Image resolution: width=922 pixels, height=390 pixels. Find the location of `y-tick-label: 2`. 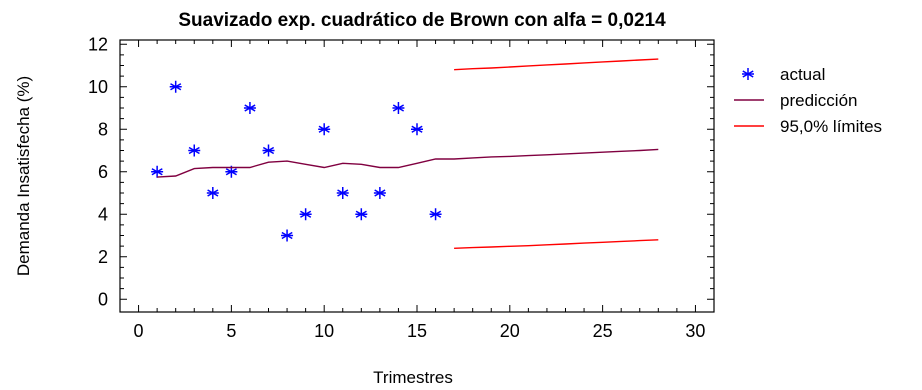

y-tick-label: 2 is located at coordinates (103, 257).